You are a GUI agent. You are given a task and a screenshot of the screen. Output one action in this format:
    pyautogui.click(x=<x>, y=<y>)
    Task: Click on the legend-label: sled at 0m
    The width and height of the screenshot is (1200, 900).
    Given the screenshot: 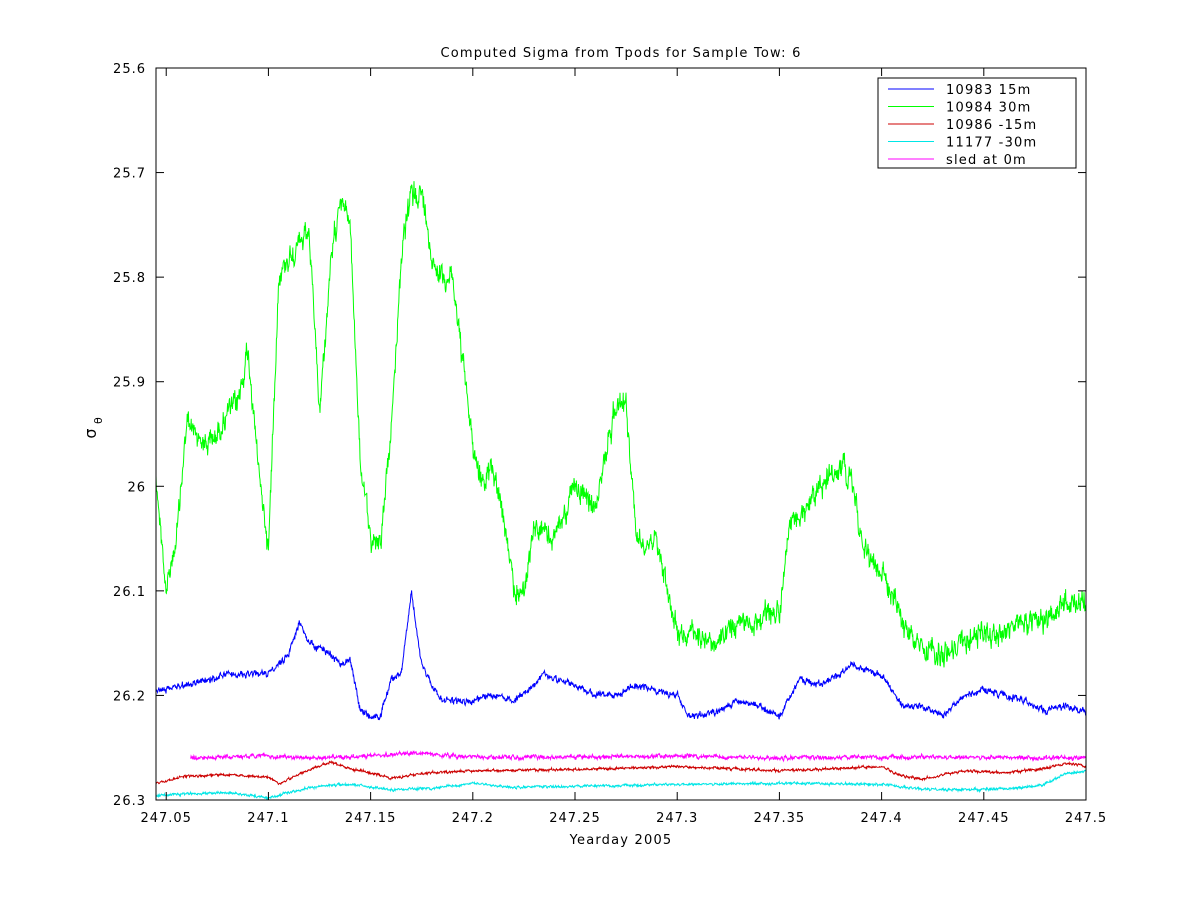 What is the action you would take?
    pyautogui.click(x=986, y=160)
    